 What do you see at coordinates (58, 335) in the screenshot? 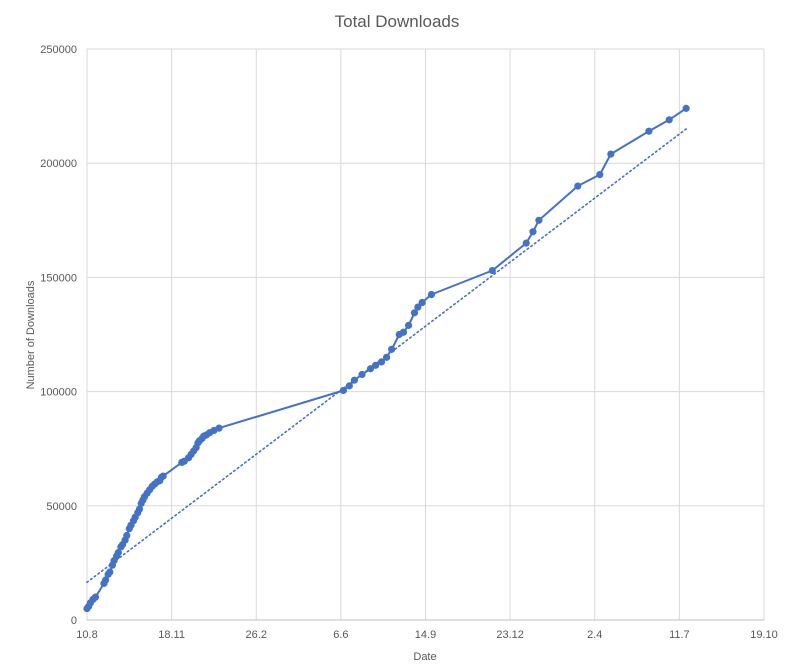
I see `y-axis-tick-labels: 0 50000 100000 150000 200000 250000` at bounding box center [58, 335].